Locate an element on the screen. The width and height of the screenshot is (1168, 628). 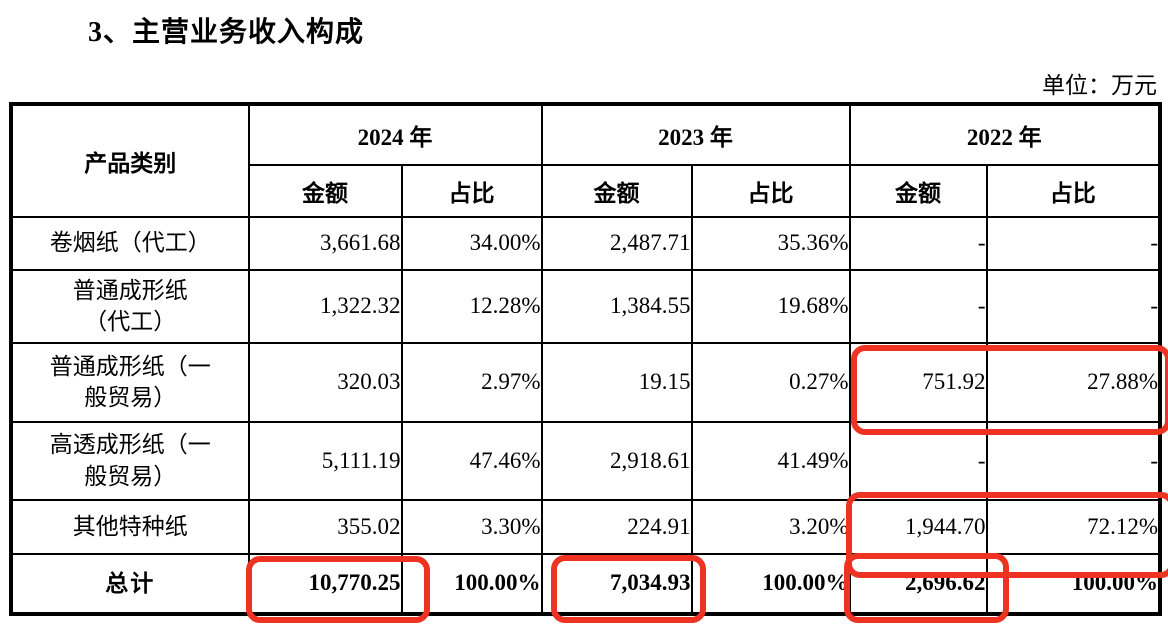
cell-2024-ratio: 47.46% is located at coordinates (471, 460).